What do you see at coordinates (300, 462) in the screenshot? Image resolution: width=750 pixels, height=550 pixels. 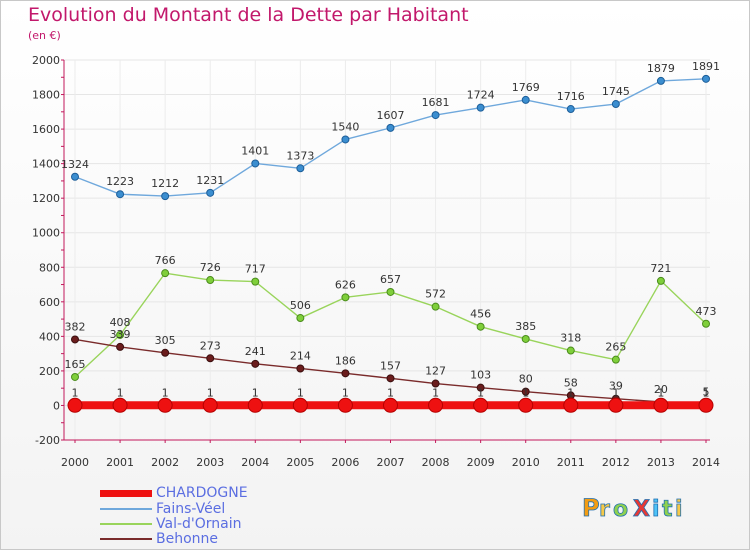 I see `x-tick-label: 2005` at bounding box center [300, 462].